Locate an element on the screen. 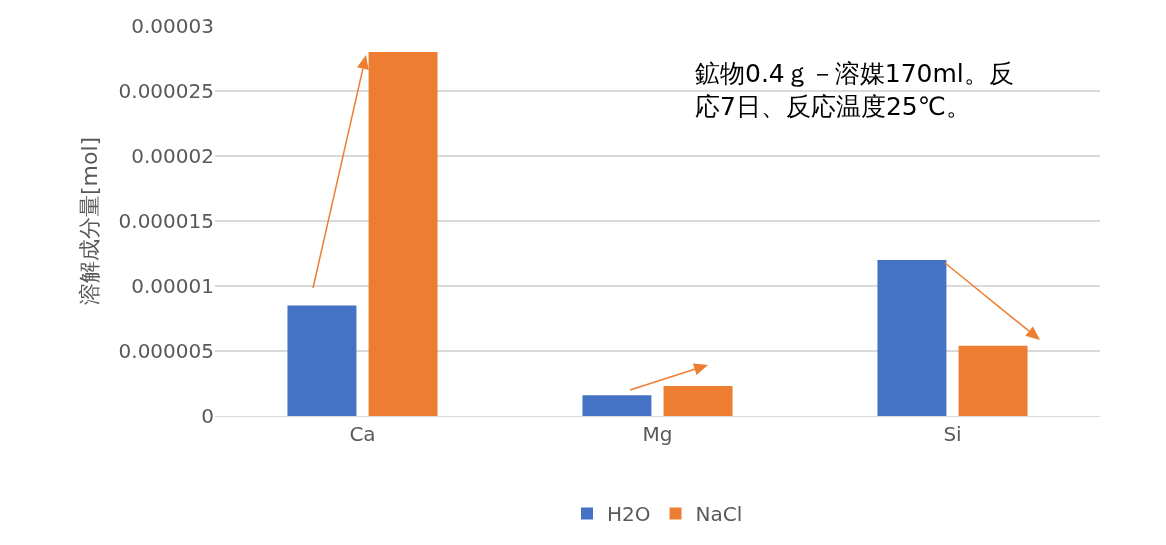 The width and height of the screenshot is (1166, 545). legend-label: H2O is located at coordinates (629, 514).